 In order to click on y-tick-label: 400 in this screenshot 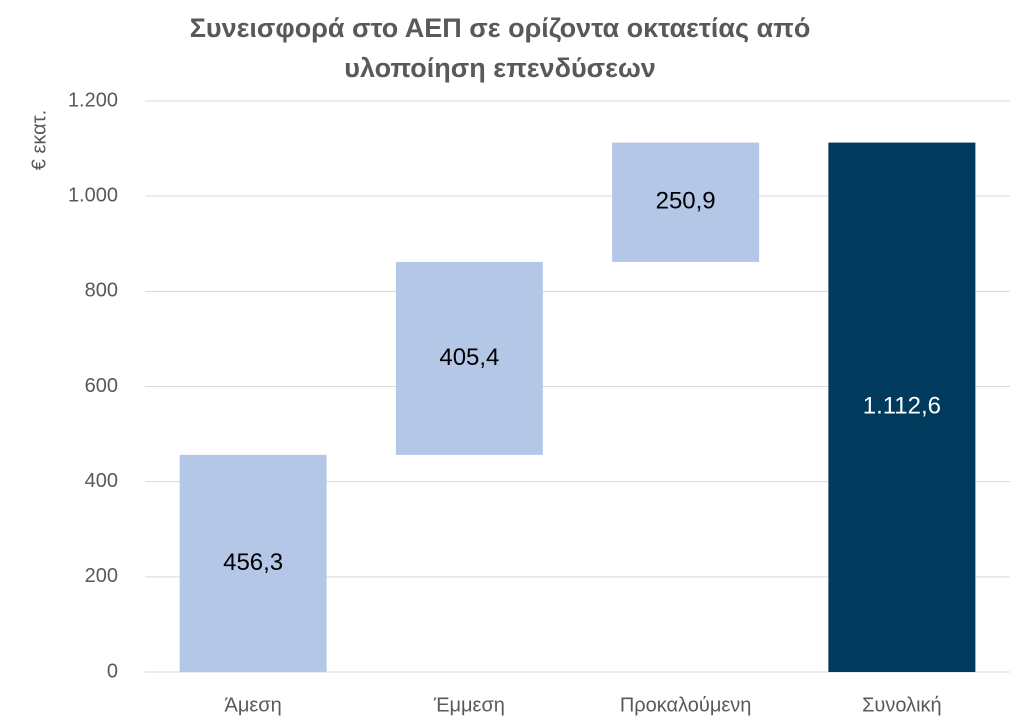, I will do `click(101, 481)`.